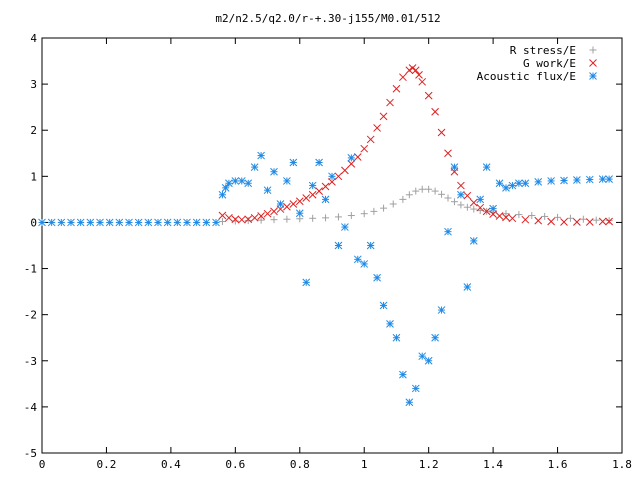  I want to click on x-tick-label: 0.2, so click(107, 464).